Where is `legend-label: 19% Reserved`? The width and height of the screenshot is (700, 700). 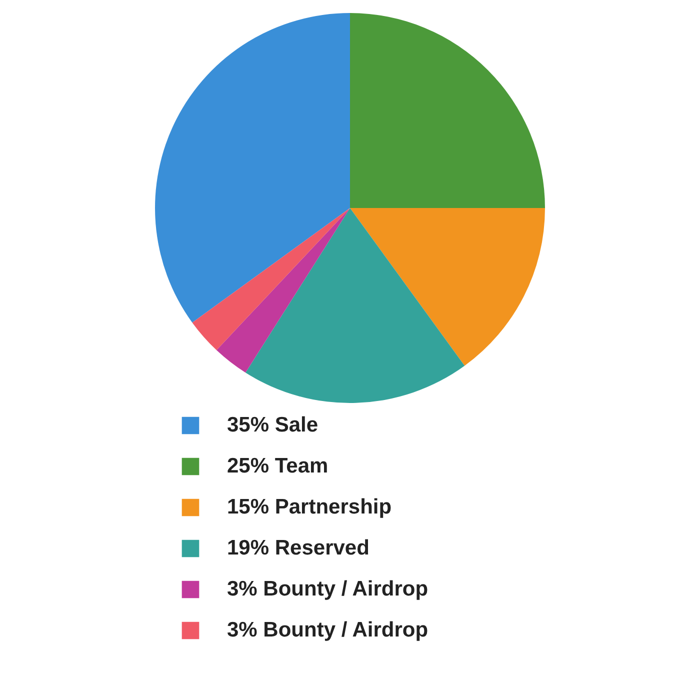
legend-label: 19% Reserved is located at coordinates (298, 548).